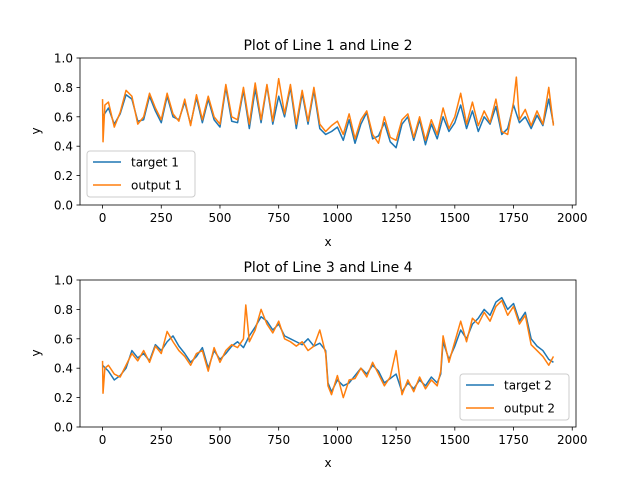 The image size is (640, 480). Describe the element at coordinates (528, 386) in the screenshot. I see `legend-label-target-2: target 2` at that location.